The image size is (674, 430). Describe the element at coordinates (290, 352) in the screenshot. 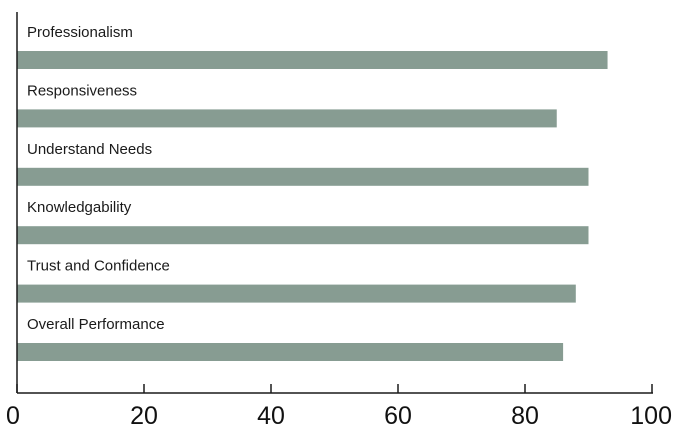

I see `bar-overall-performance` at that location.